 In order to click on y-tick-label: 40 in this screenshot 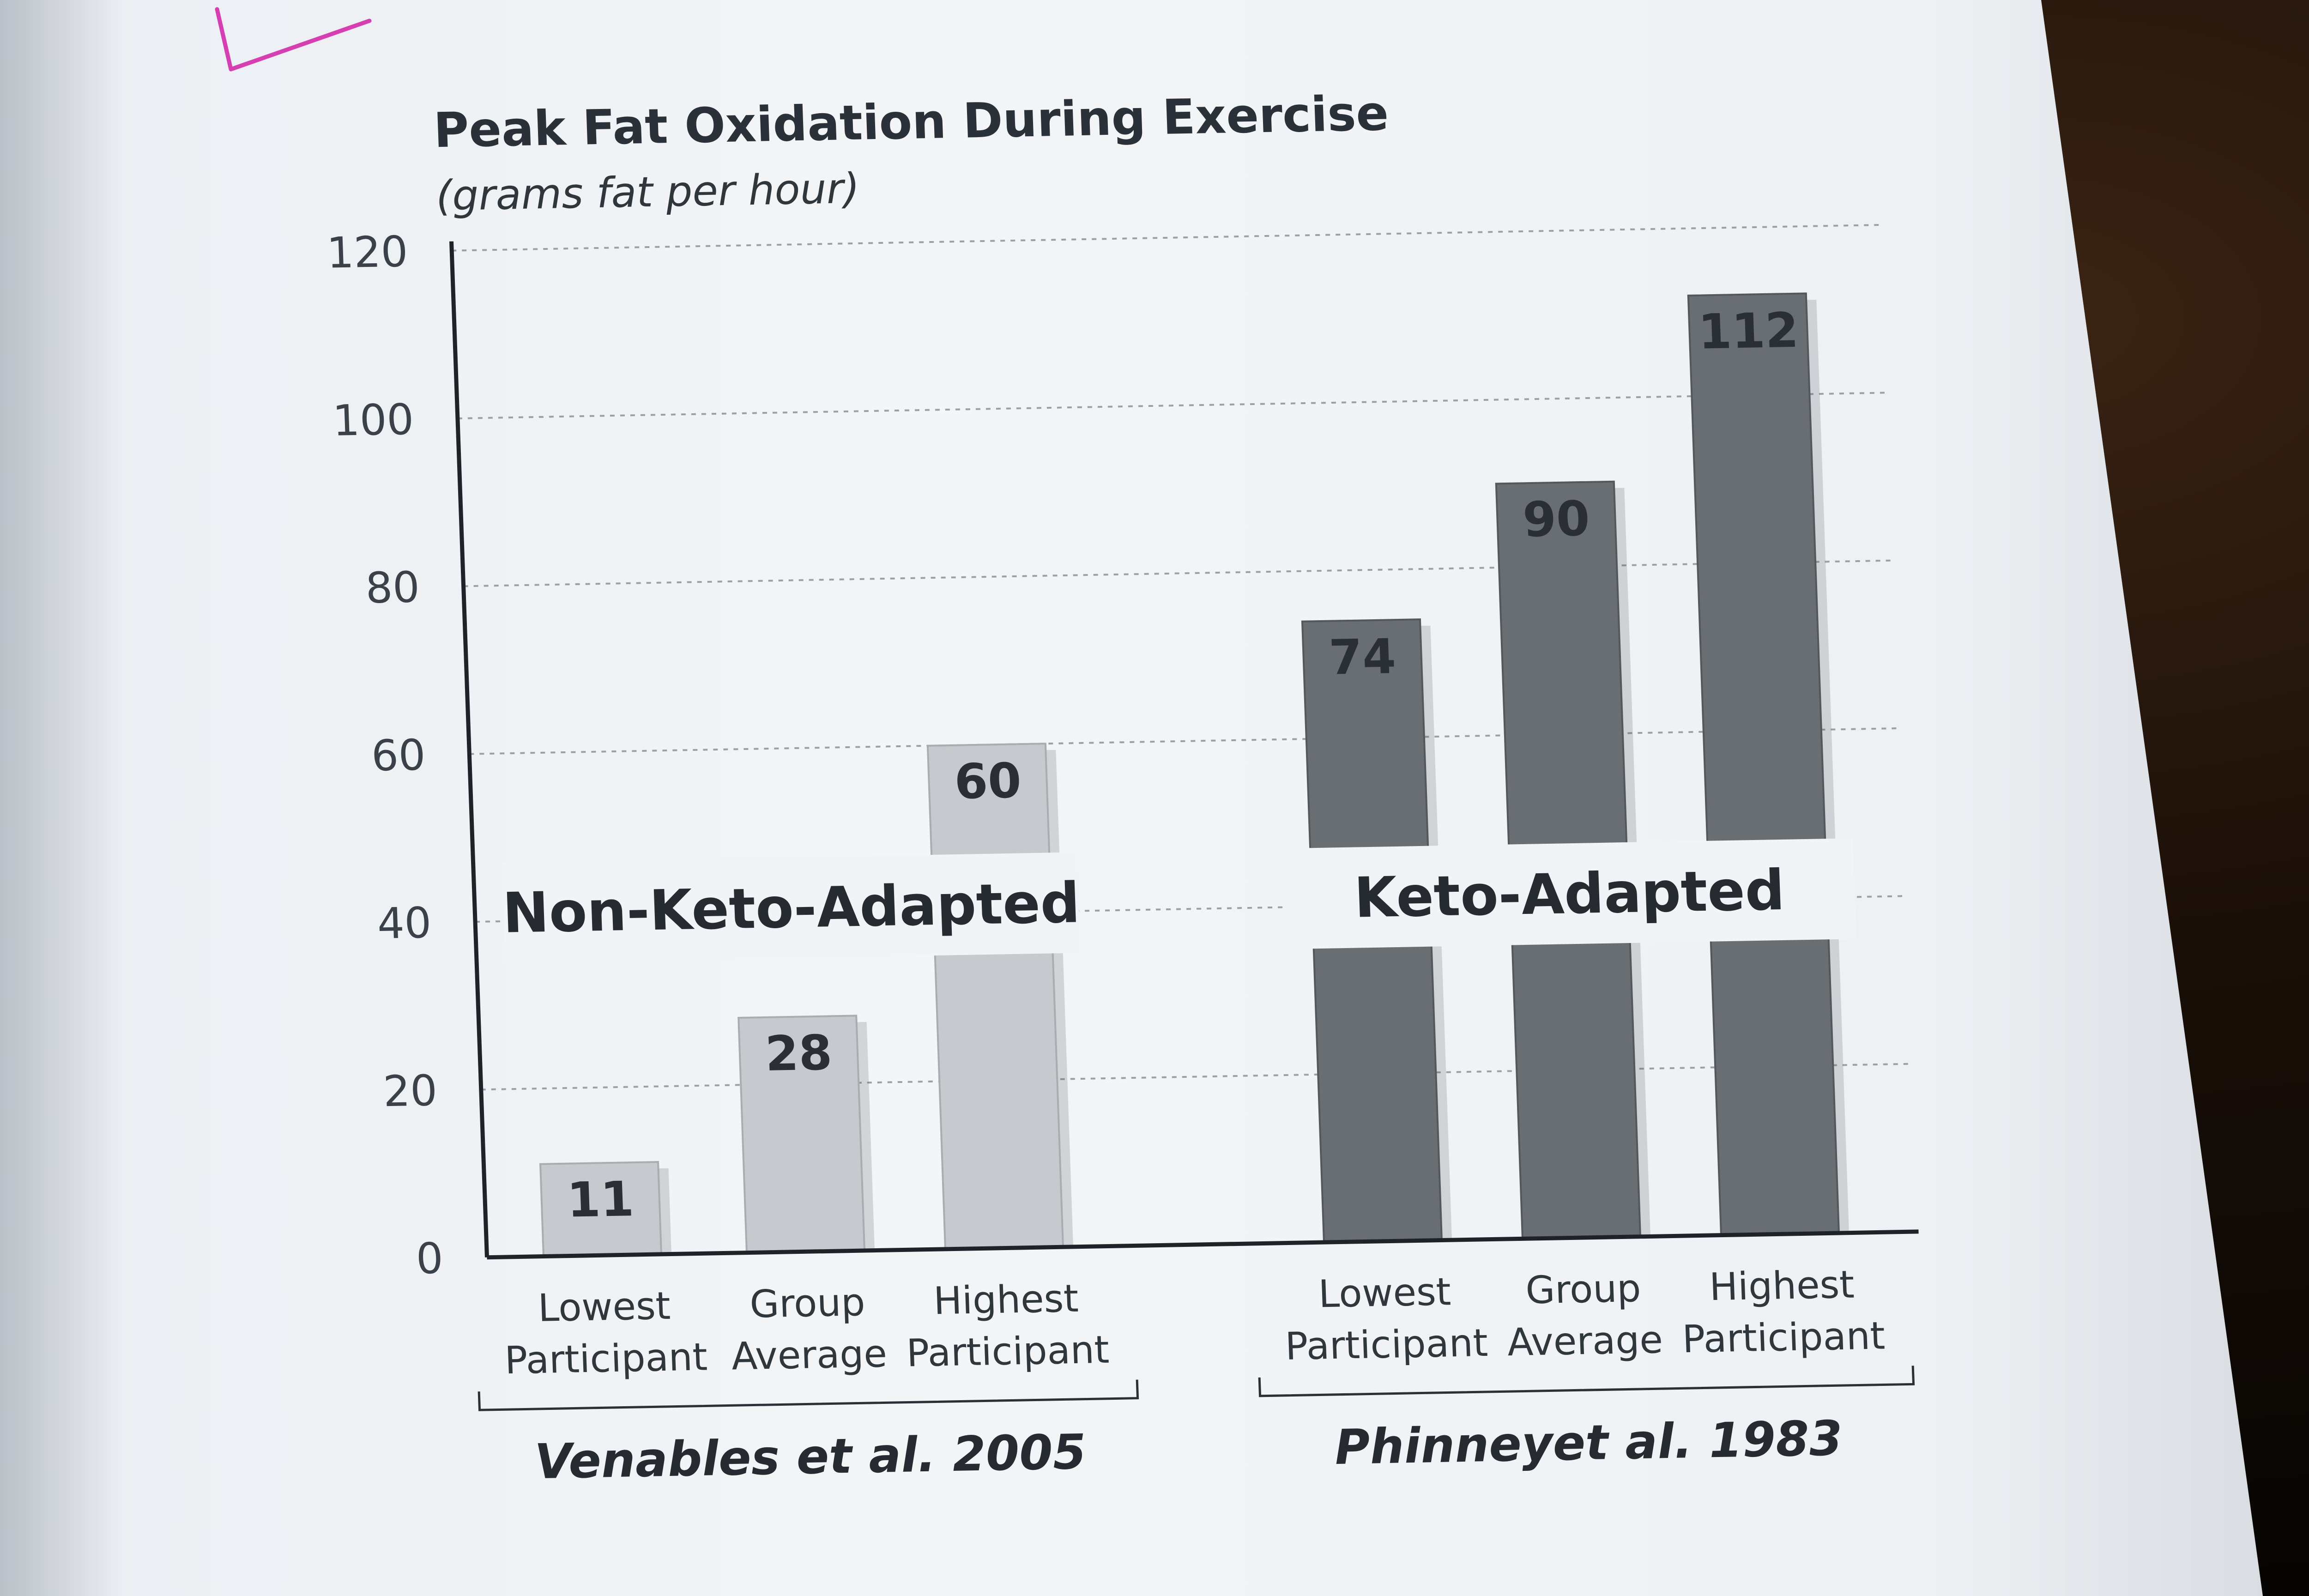, I will do `click(404, 923)`.